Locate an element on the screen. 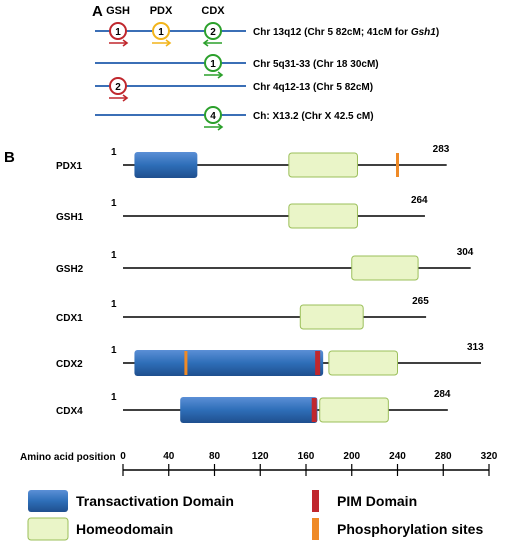  legend-swatch-transactivation is located at coordinates (48, 501).